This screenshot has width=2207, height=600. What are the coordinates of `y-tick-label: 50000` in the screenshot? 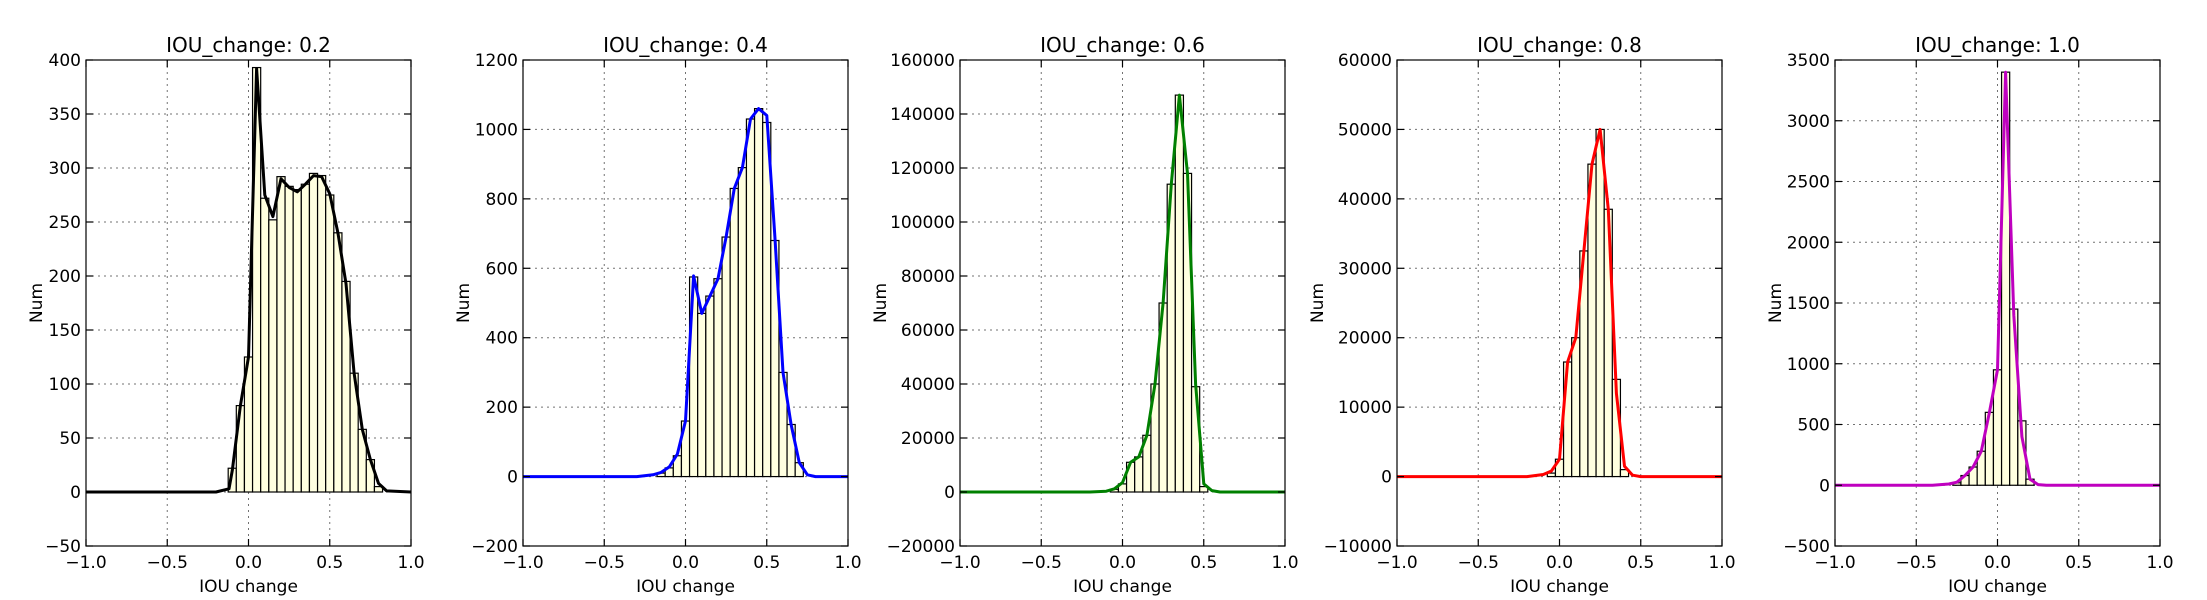 It's located at (1365, 130).